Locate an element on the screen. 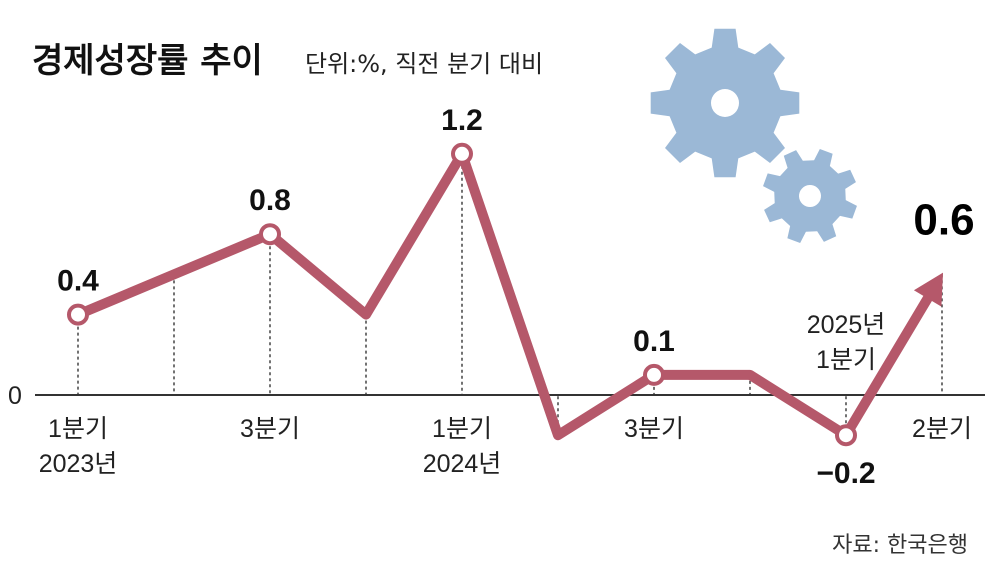 Image resolution: width=1000 pixels, height=581 pixels. data-label: 0.4 is located at coordinates (78, 281).